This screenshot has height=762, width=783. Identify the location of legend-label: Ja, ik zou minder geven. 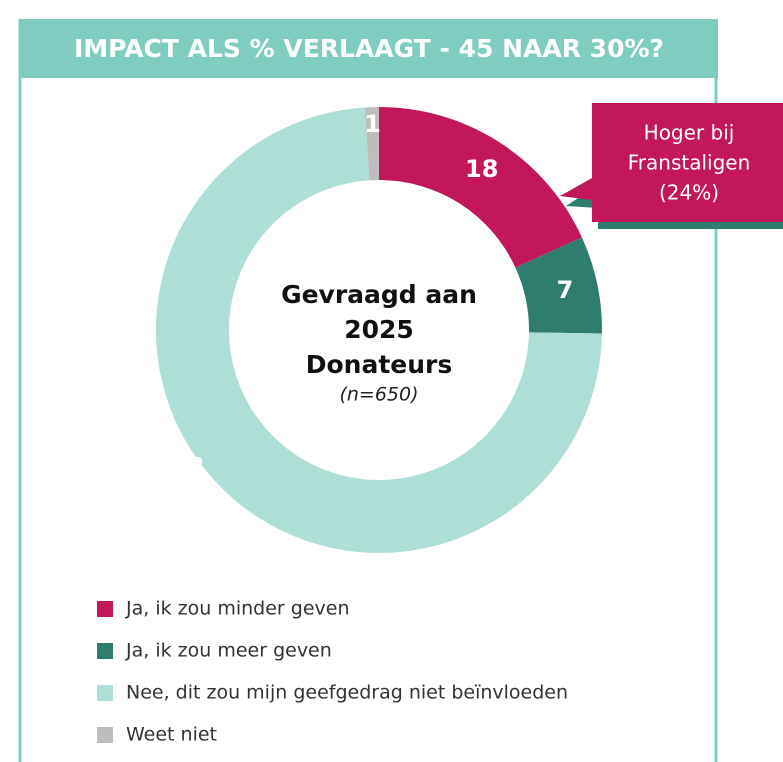
(237, 609).